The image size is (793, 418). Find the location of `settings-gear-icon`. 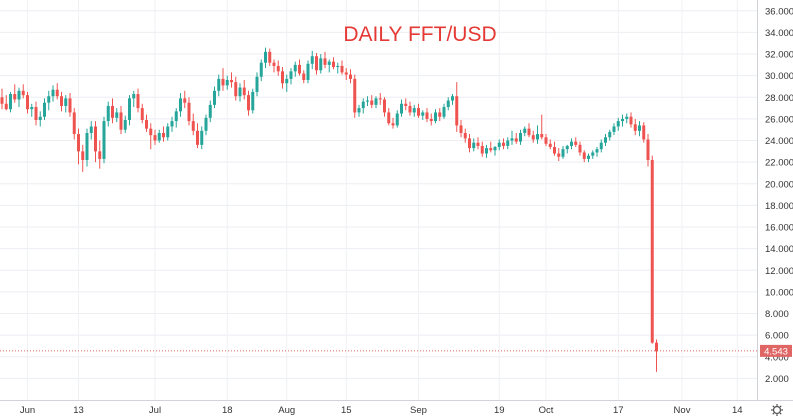

settings-gear-icon is located at coordinates (777, 410).